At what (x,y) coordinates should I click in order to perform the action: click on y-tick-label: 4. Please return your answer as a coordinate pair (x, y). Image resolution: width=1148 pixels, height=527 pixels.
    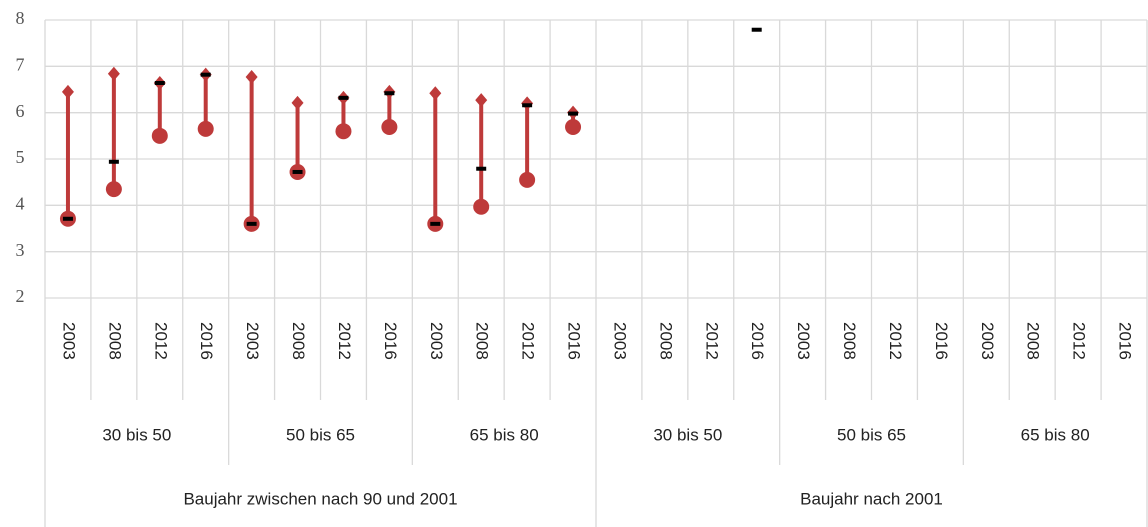
    Looking at the image, I should click on (20, 203).